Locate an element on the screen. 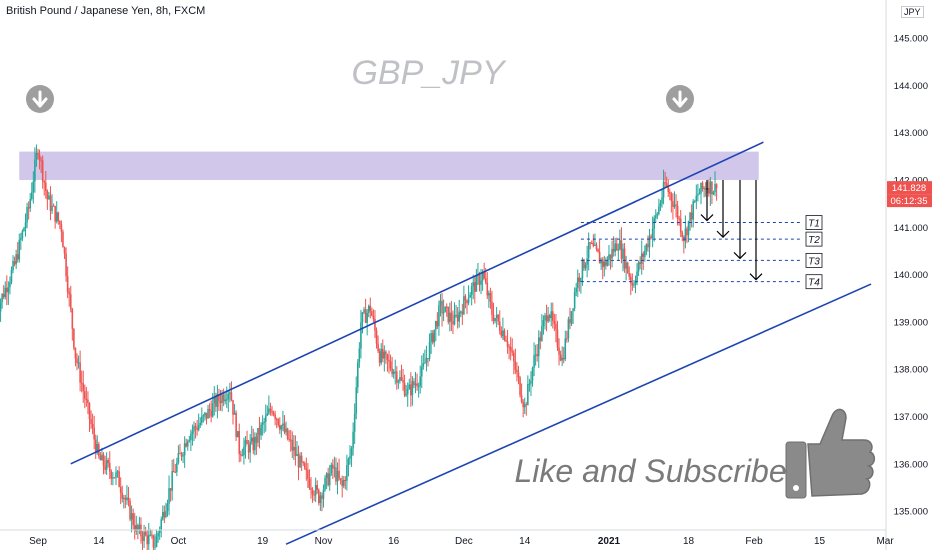 The width and height of the screenshot is (932, 555). price-tick-label: 138.000 is located at coordinates (911, 370).